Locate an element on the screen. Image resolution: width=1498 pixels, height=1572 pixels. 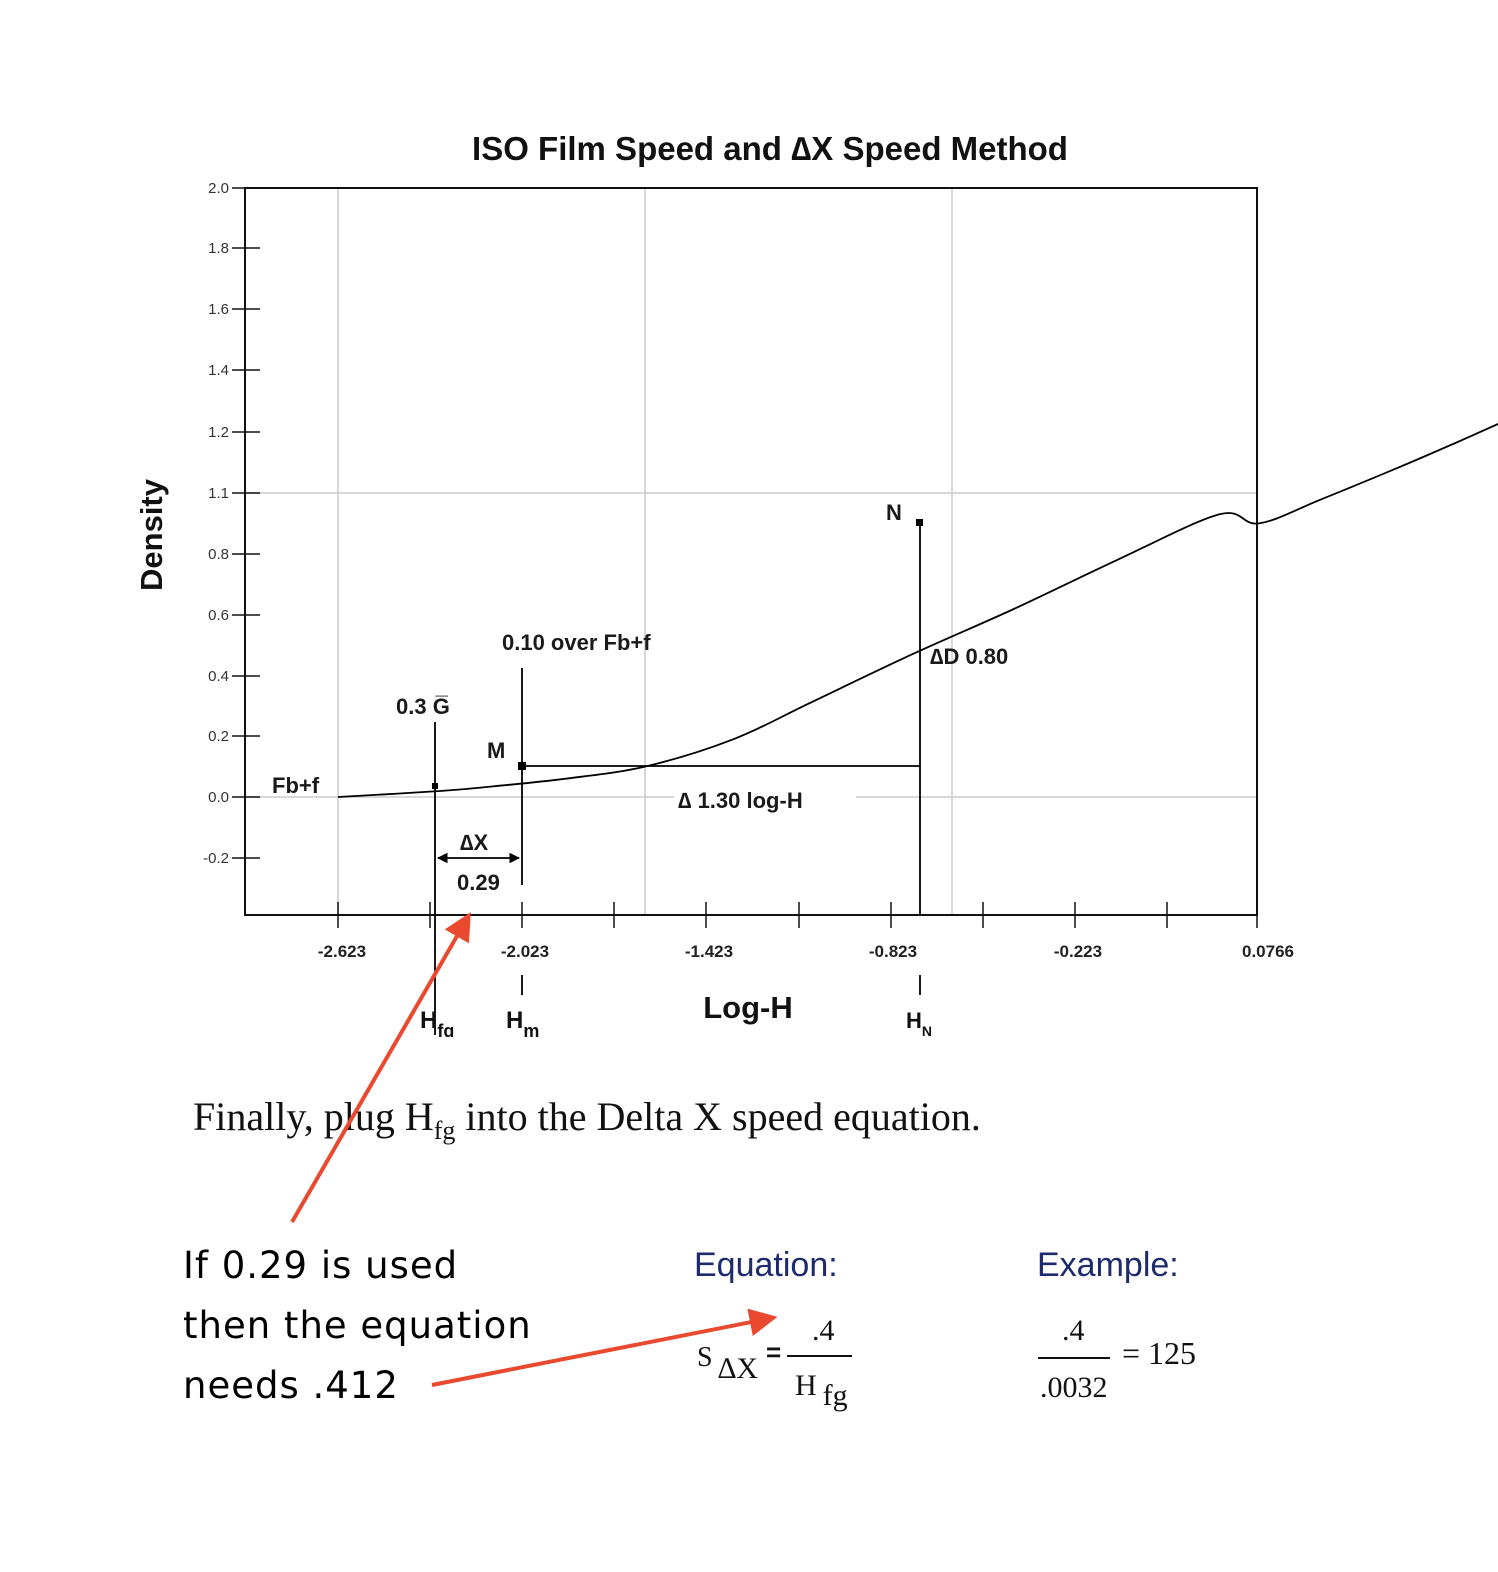
fbf-label: Fb+f is located at coordinates (296, 785).